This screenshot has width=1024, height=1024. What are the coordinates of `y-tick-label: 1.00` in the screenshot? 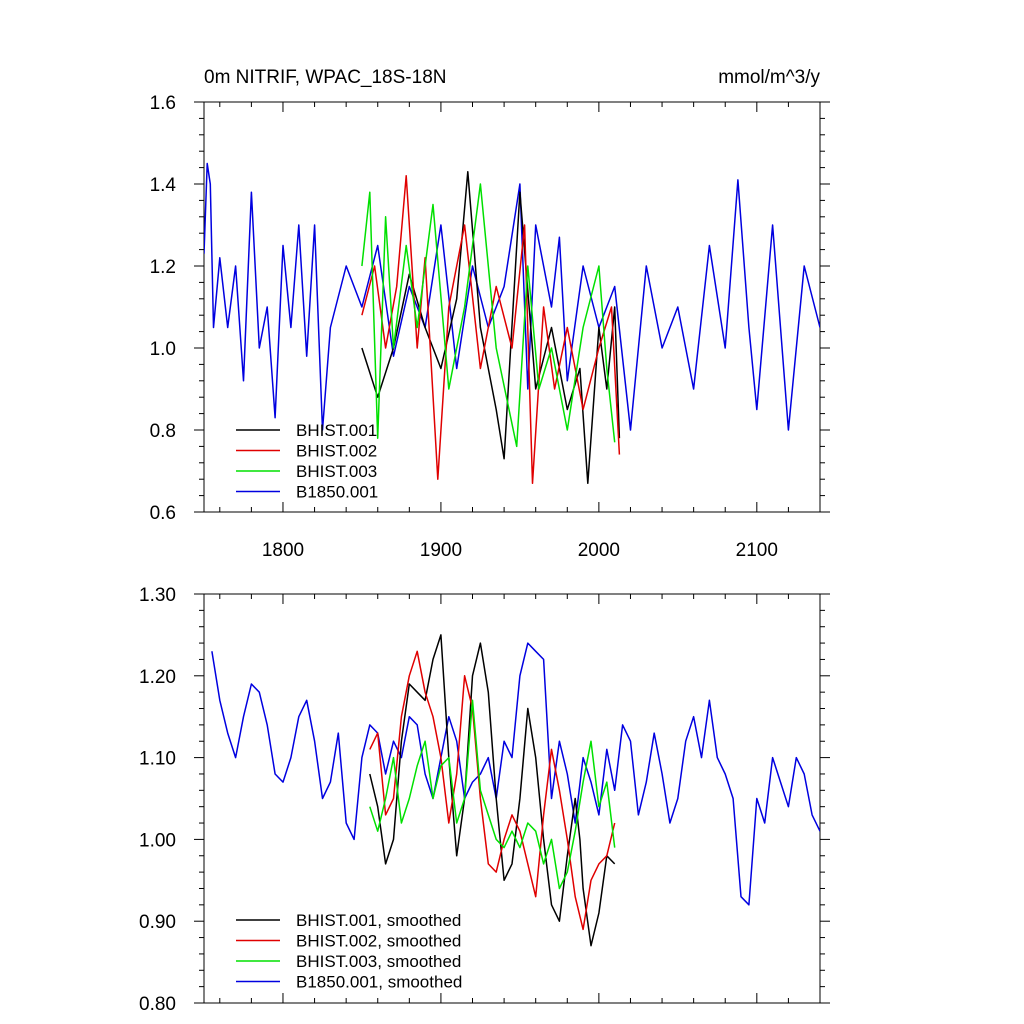 It's located at (157, 840).